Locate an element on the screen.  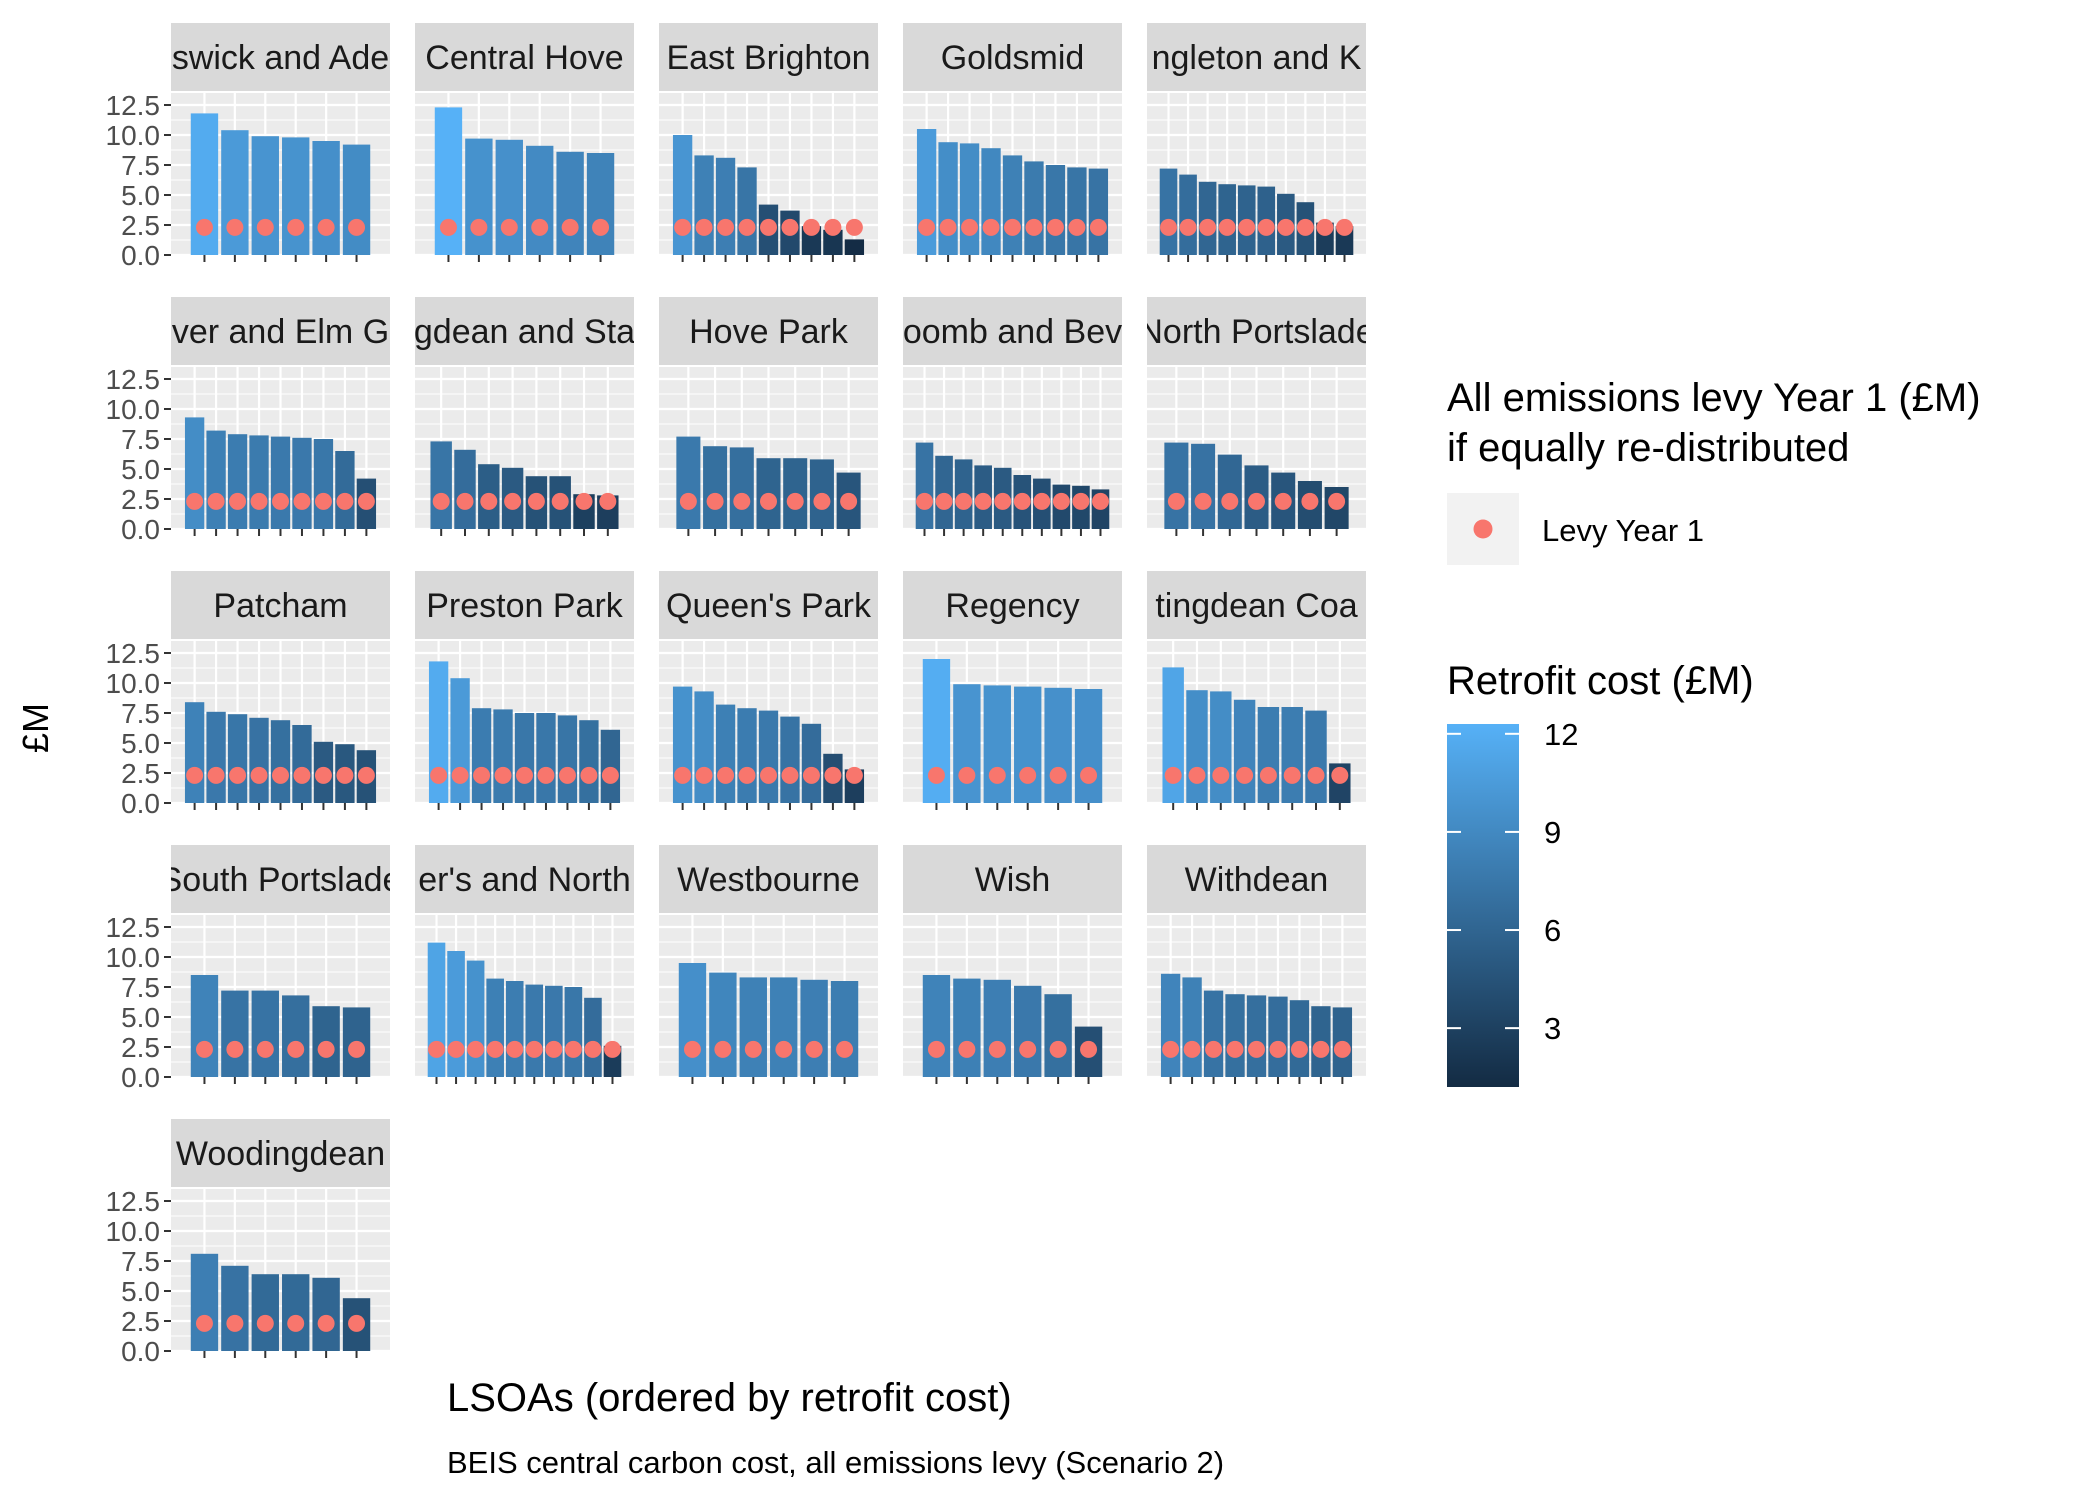
facet-strip-label: South Portslade is located at coordinates (281, 880).